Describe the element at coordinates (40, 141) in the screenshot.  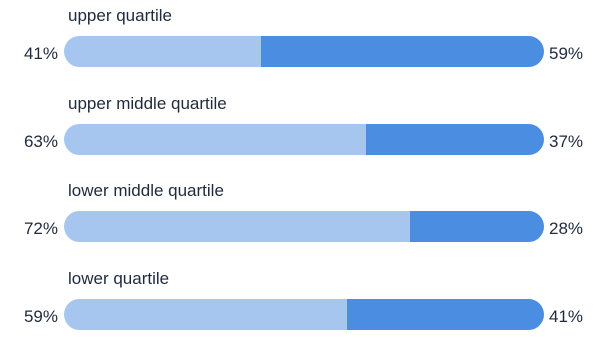
I see `left-value-label: 63%` at that location.